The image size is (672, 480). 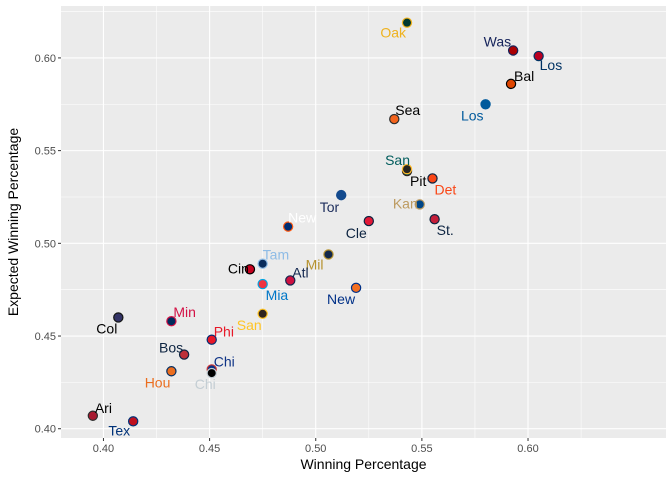 I want to click on point-label: Atl, so click(x=300, y=272).